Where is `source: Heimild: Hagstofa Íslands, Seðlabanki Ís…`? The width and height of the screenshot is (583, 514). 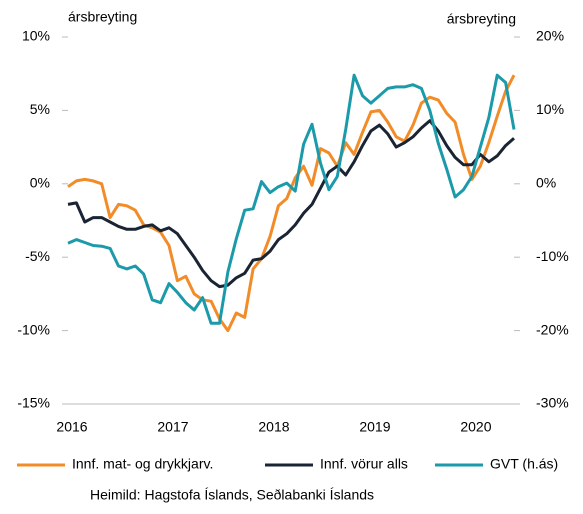
source: Heimild: Hagstofa Íslands, Seðlabanki Ís… is located at coordinates (232, 495).